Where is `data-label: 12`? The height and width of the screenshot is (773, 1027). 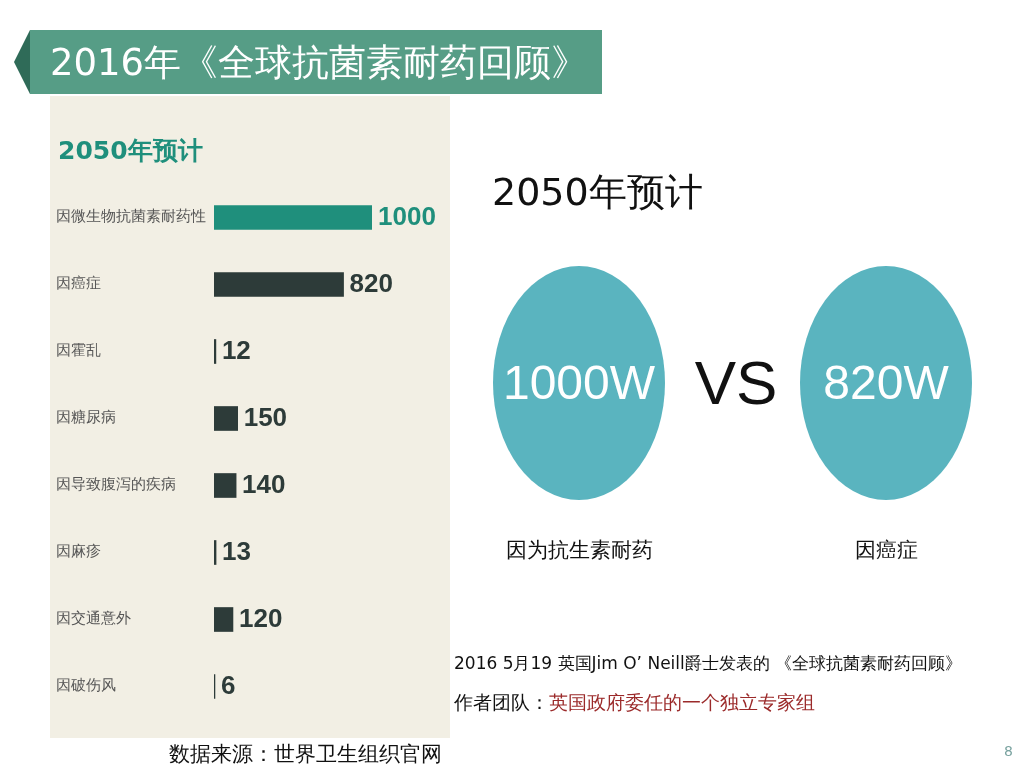 data-label: 12 is located at coordinates (236, 349).